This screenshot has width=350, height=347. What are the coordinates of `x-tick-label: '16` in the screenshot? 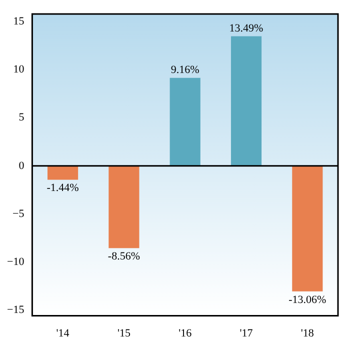 It's located at (185, 333).